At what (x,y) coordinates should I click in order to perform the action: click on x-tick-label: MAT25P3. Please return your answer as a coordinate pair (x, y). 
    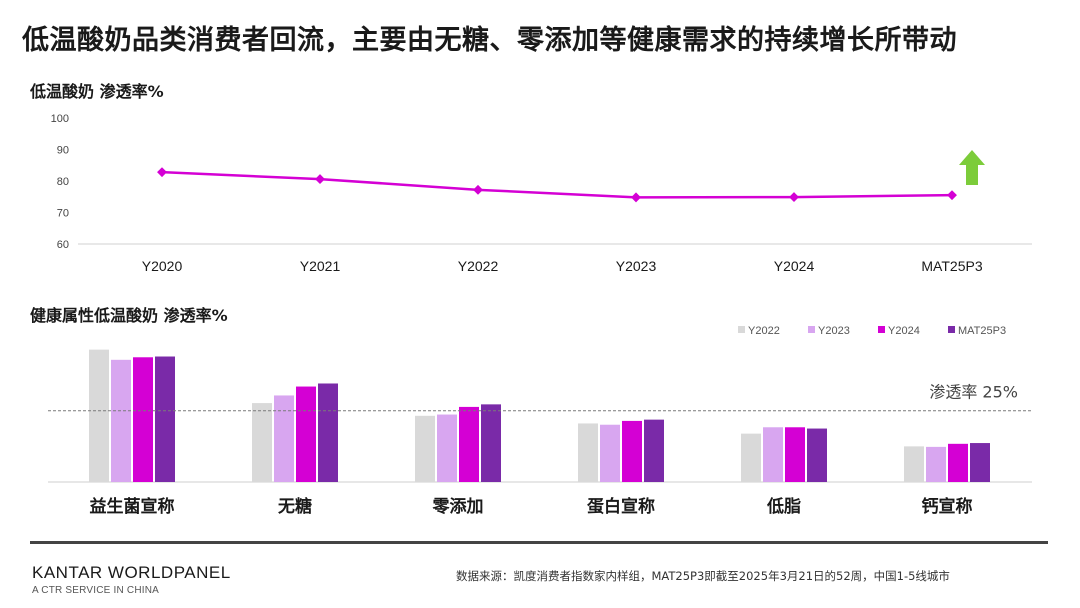
    Looking at the image, I should click on (951, 266).